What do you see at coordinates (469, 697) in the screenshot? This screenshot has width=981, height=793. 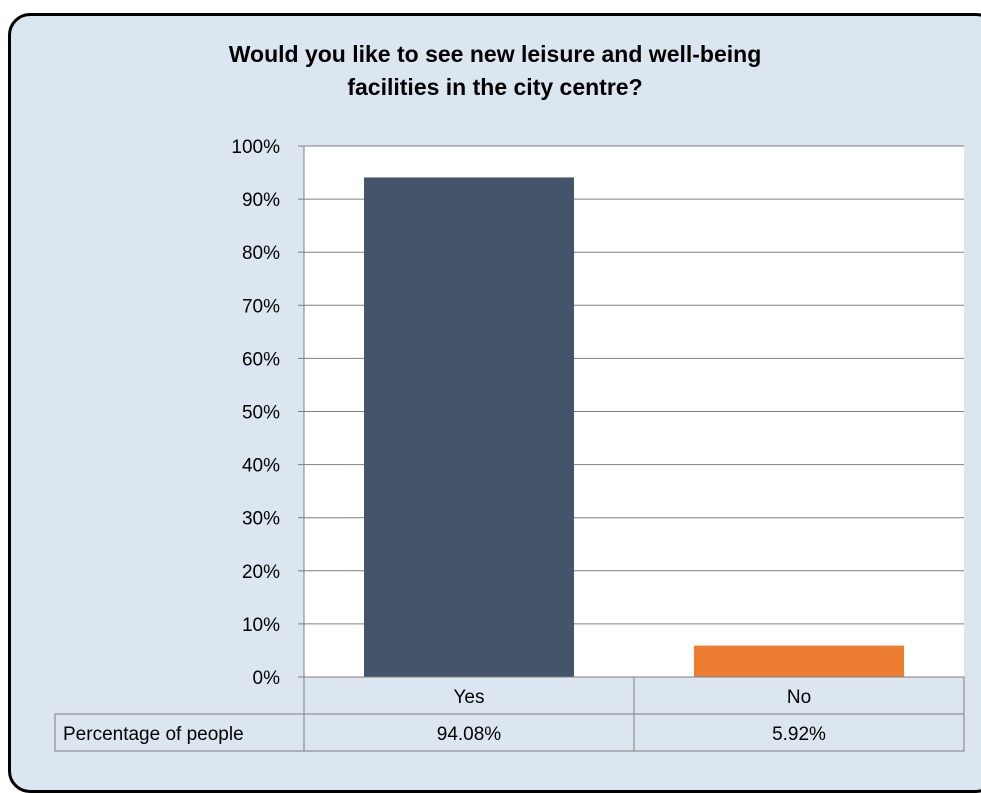 I see `x-category-label: Yes` at bounding box center [469, 697].